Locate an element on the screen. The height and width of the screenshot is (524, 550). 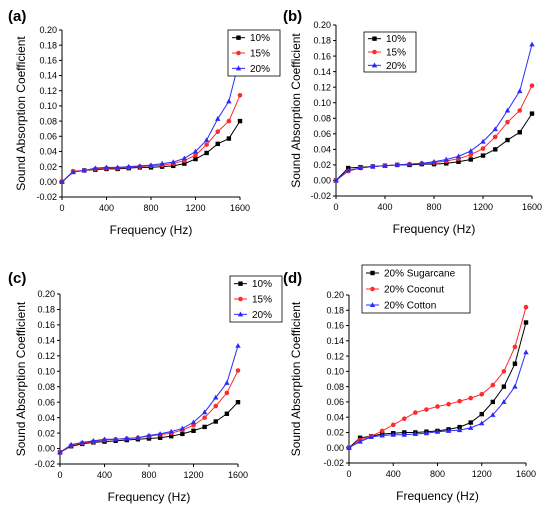
series-10- is located at coordinates (149, 427).